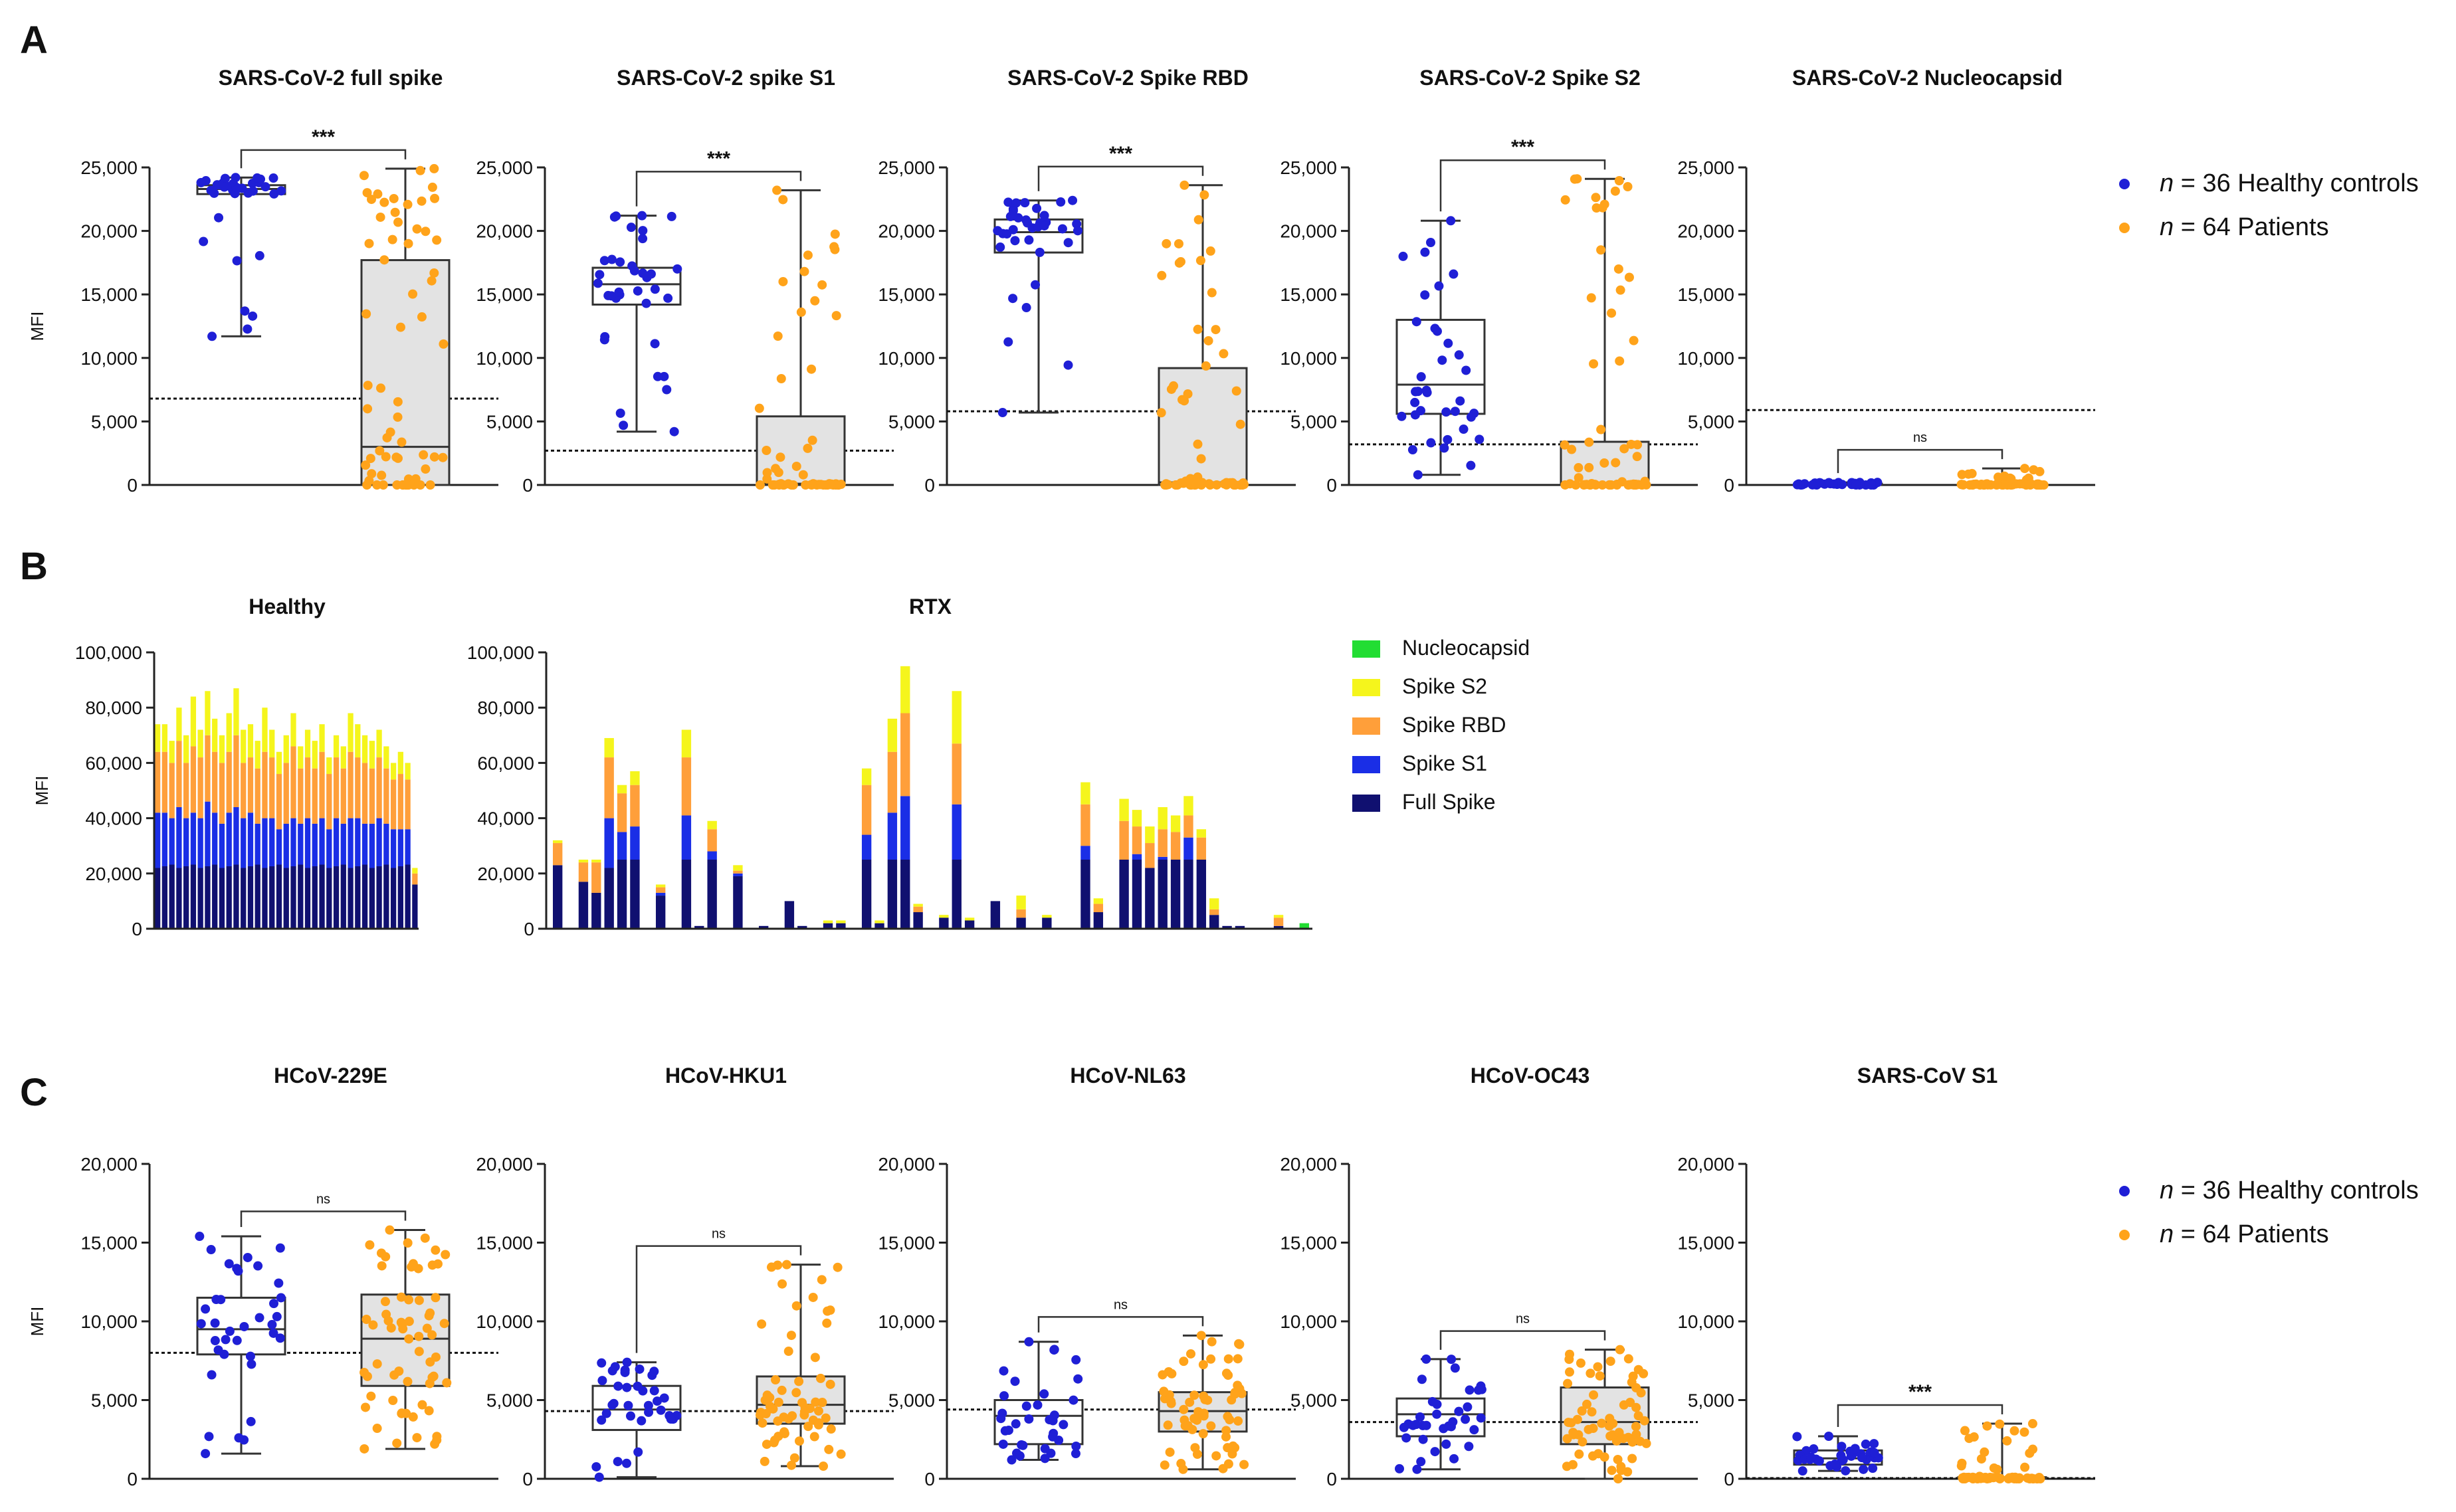 The width and height of the screenshot is (2456, 1512). What do you see at coordinates (109, 1243) in the screenshot?
I see `y-tick-label: 15,000` at bounding box center [109, 1243].